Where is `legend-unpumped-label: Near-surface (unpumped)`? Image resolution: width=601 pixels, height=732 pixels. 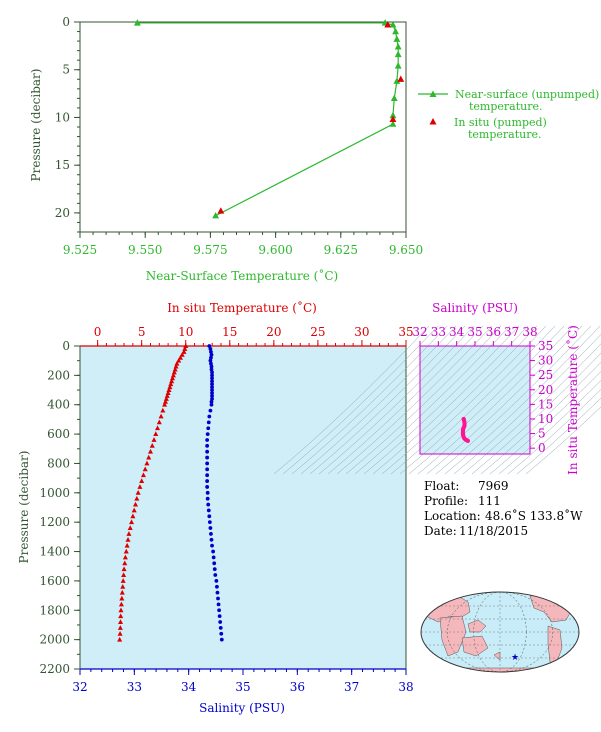 legend-unpumped-label: Near-surface (unpumped) is located at coordinates (527, 94).